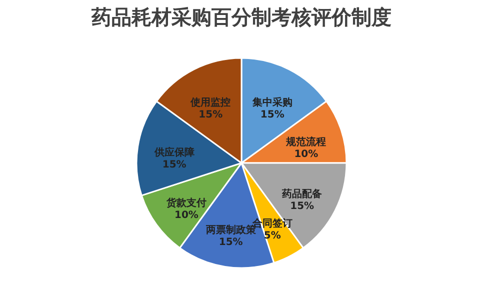 The image size is (483, 300). Describe the element at coordinates (185, 202) in the screenshot. I see `slice-label: 货款支付` at that location.